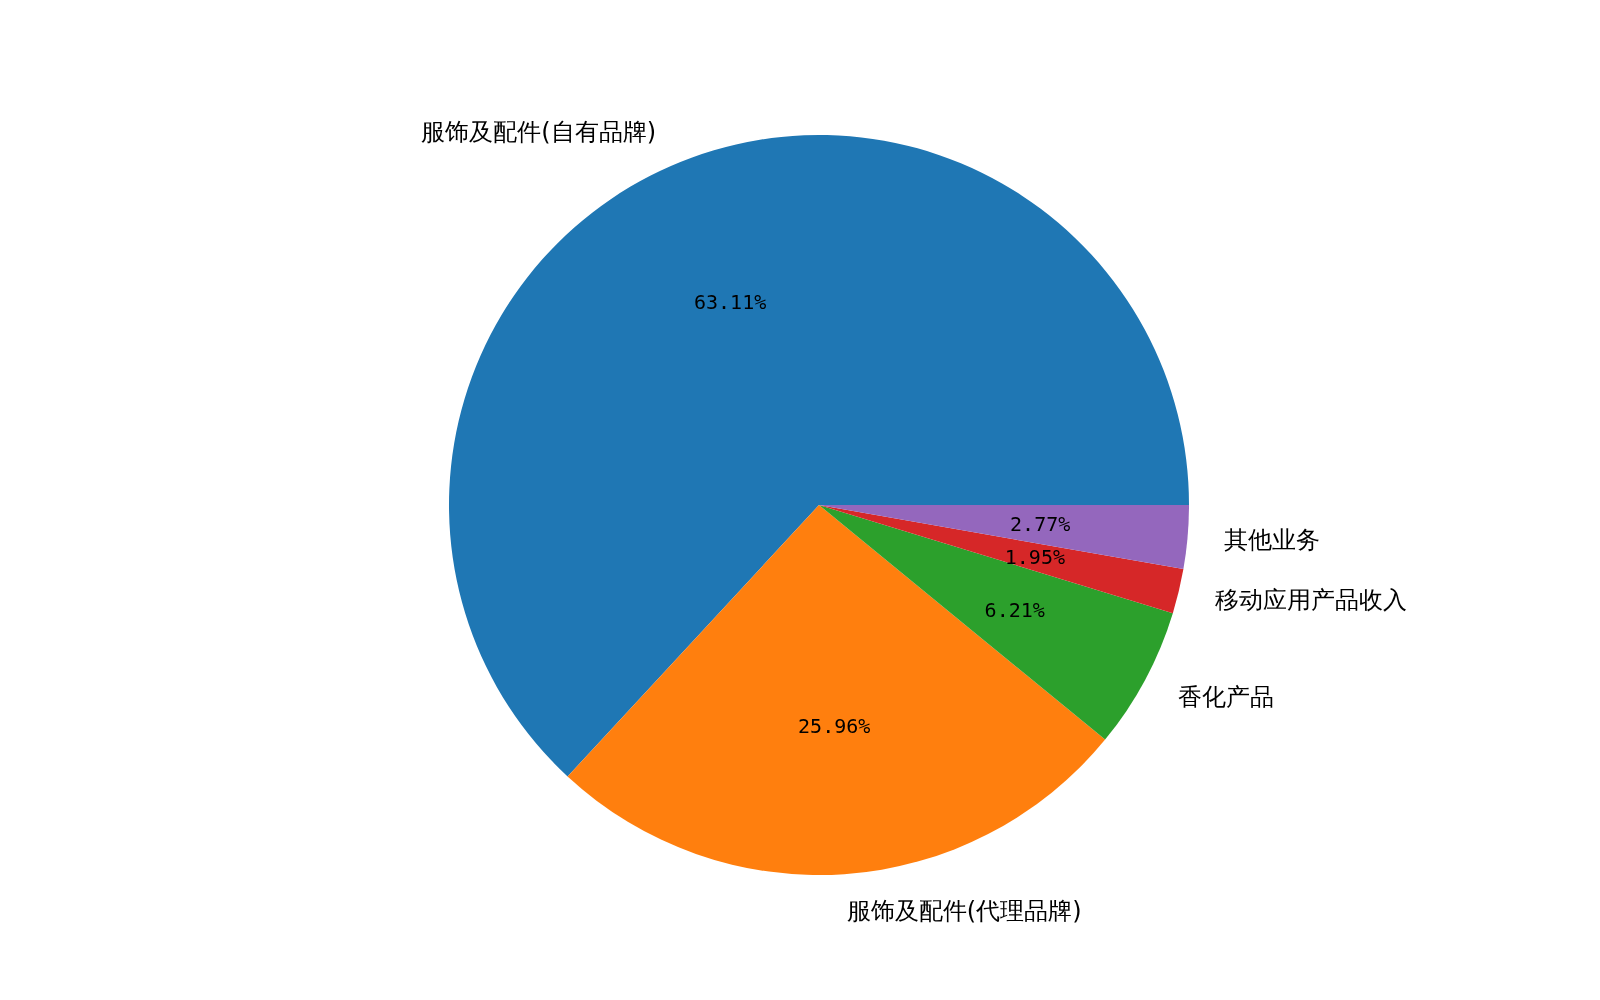 The image size is (1600, 1000). I want to click on slice-label: 其他业务, so click(1272, 540).